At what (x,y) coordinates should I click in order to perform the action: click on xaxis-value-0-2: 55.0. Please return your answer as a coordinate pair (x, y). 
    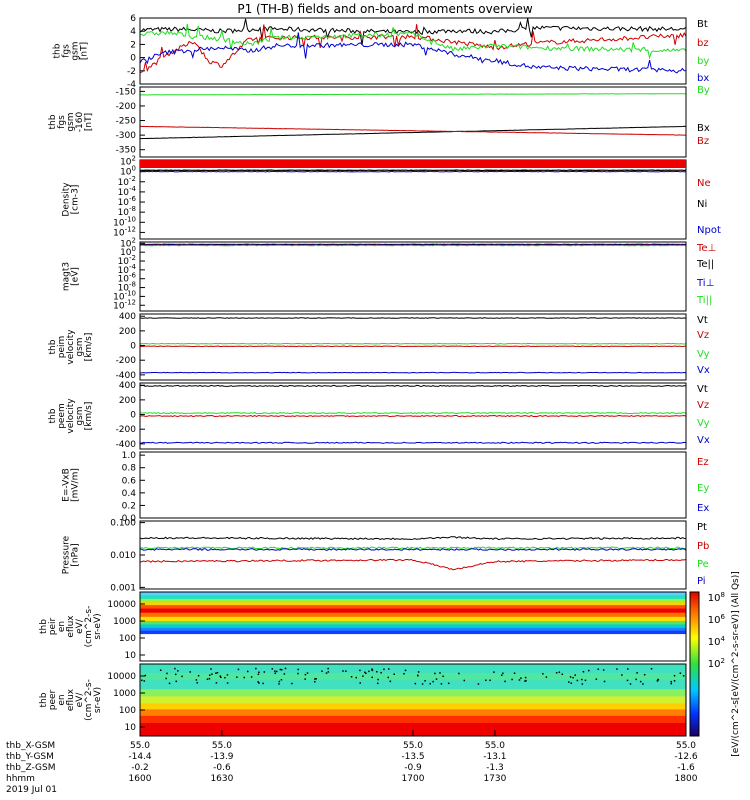
    Looking at the image, I should click on (413, 746).